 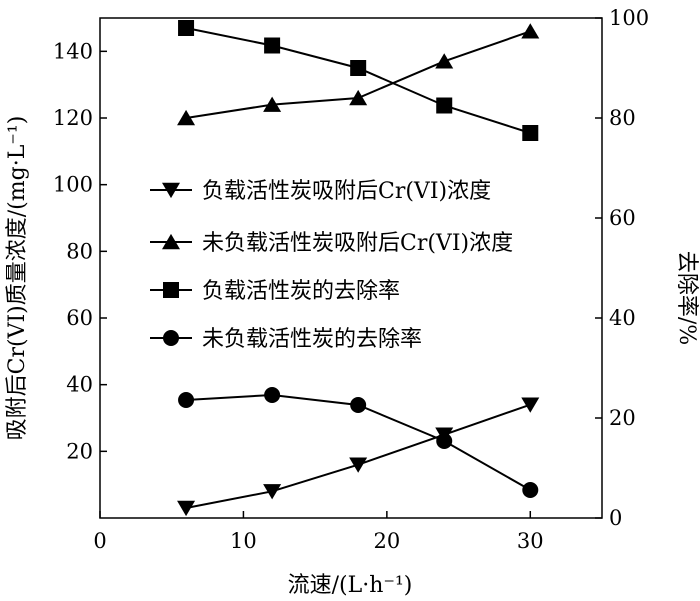 What do you see at coordinates (622, 318) in the screenshot?
I see `y-right-tick-label: 40` at bounding box center [622, 318].